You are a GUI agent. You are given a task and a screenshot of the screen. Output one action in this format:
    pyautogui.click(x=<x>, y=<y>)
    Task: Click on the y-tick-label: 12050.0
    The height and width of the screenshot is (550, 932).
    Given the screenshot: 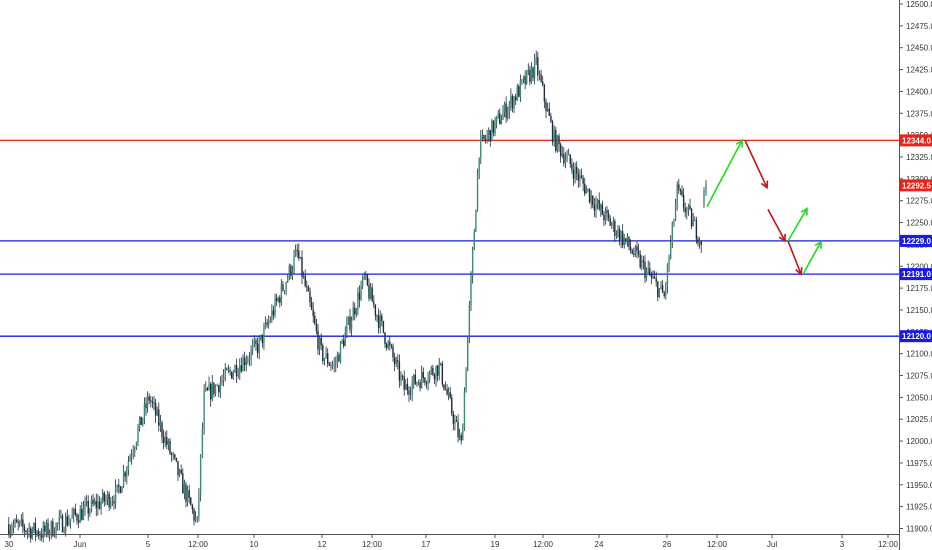 What is the action you would take?
    pyautogui.click(x=919, y=397)
    